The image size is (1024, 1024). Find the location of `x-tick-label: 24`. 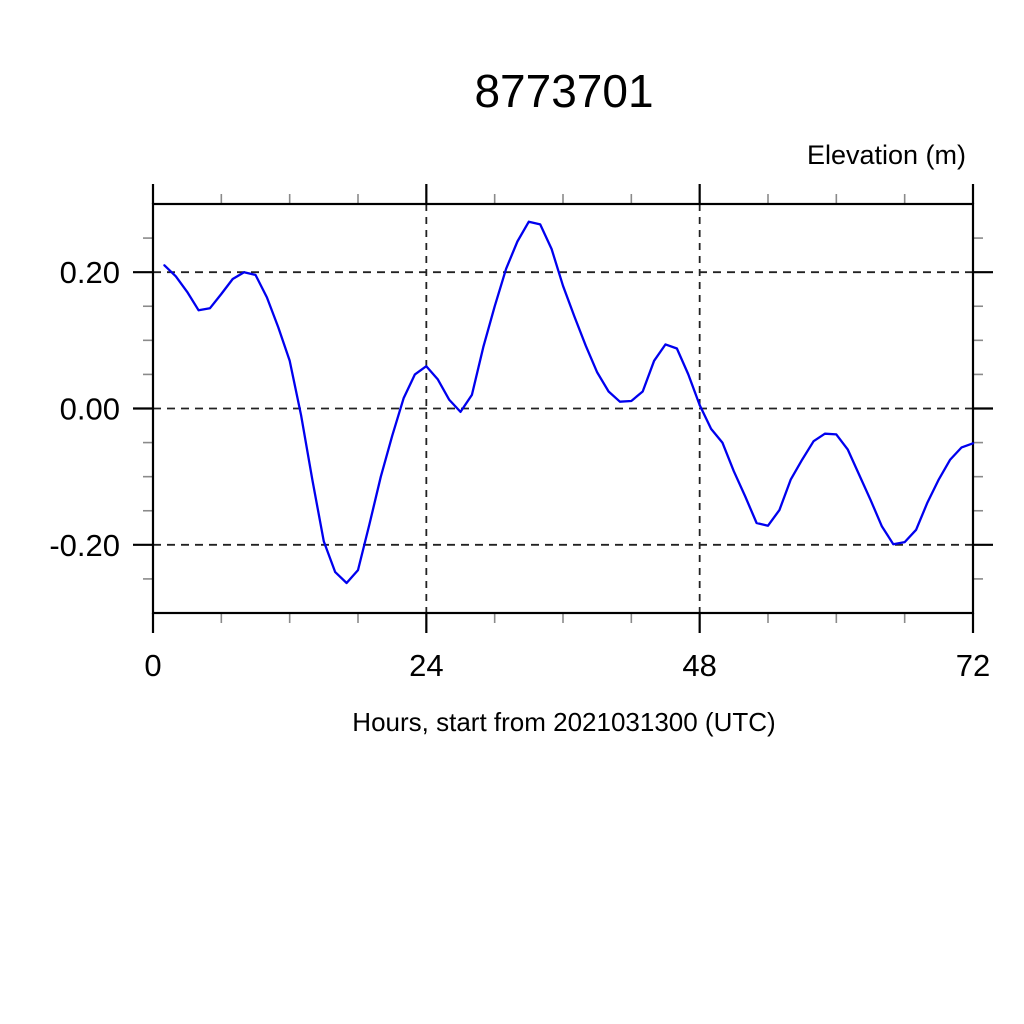

x-tick-label: 24 is located at coordinates (426, 665).